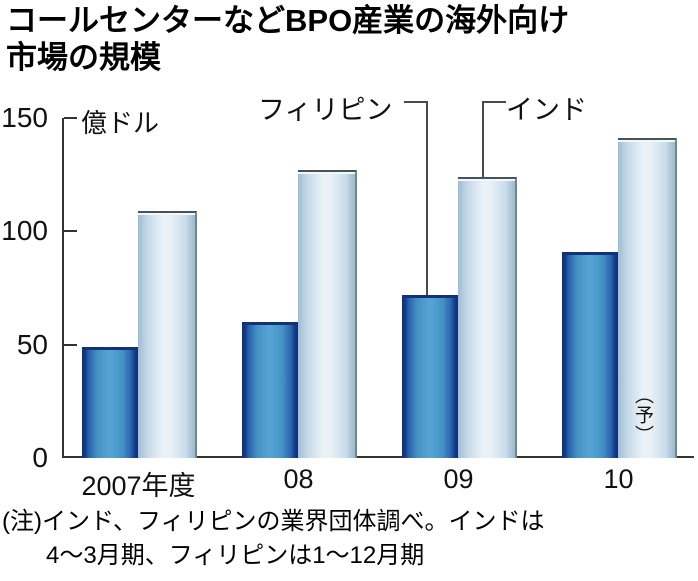 This screenshot has height=581, width=698. I want to click on legend-connector-philippines-horizontal, so click(416, 102).